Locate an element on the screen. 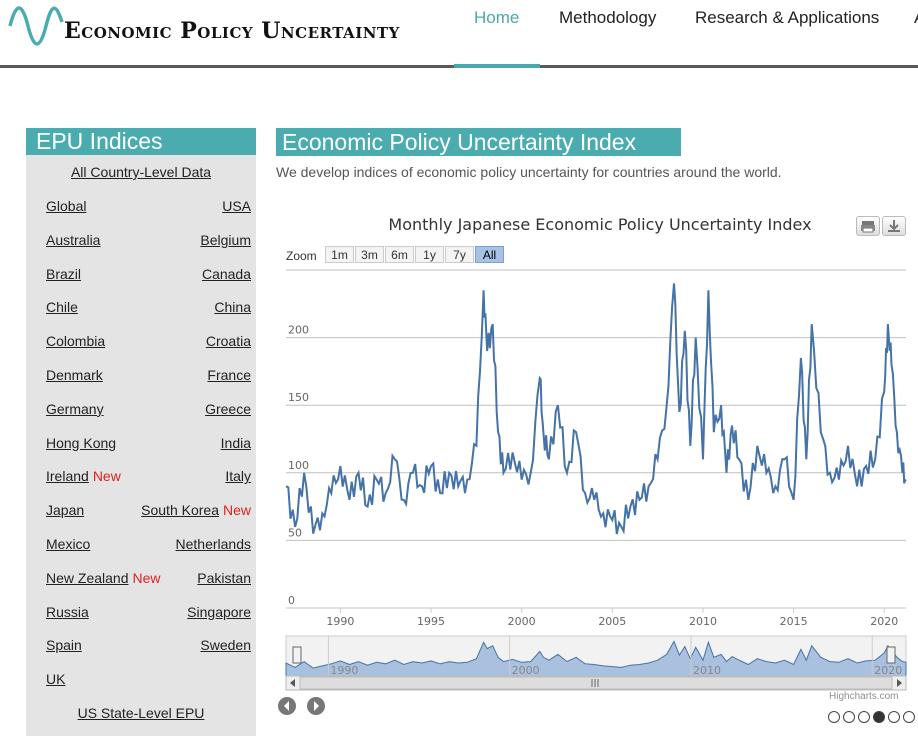 The height and width of the screenshot is (736, 918). nav-research-applications: Research & Applications is located at coordinates (787, 17).